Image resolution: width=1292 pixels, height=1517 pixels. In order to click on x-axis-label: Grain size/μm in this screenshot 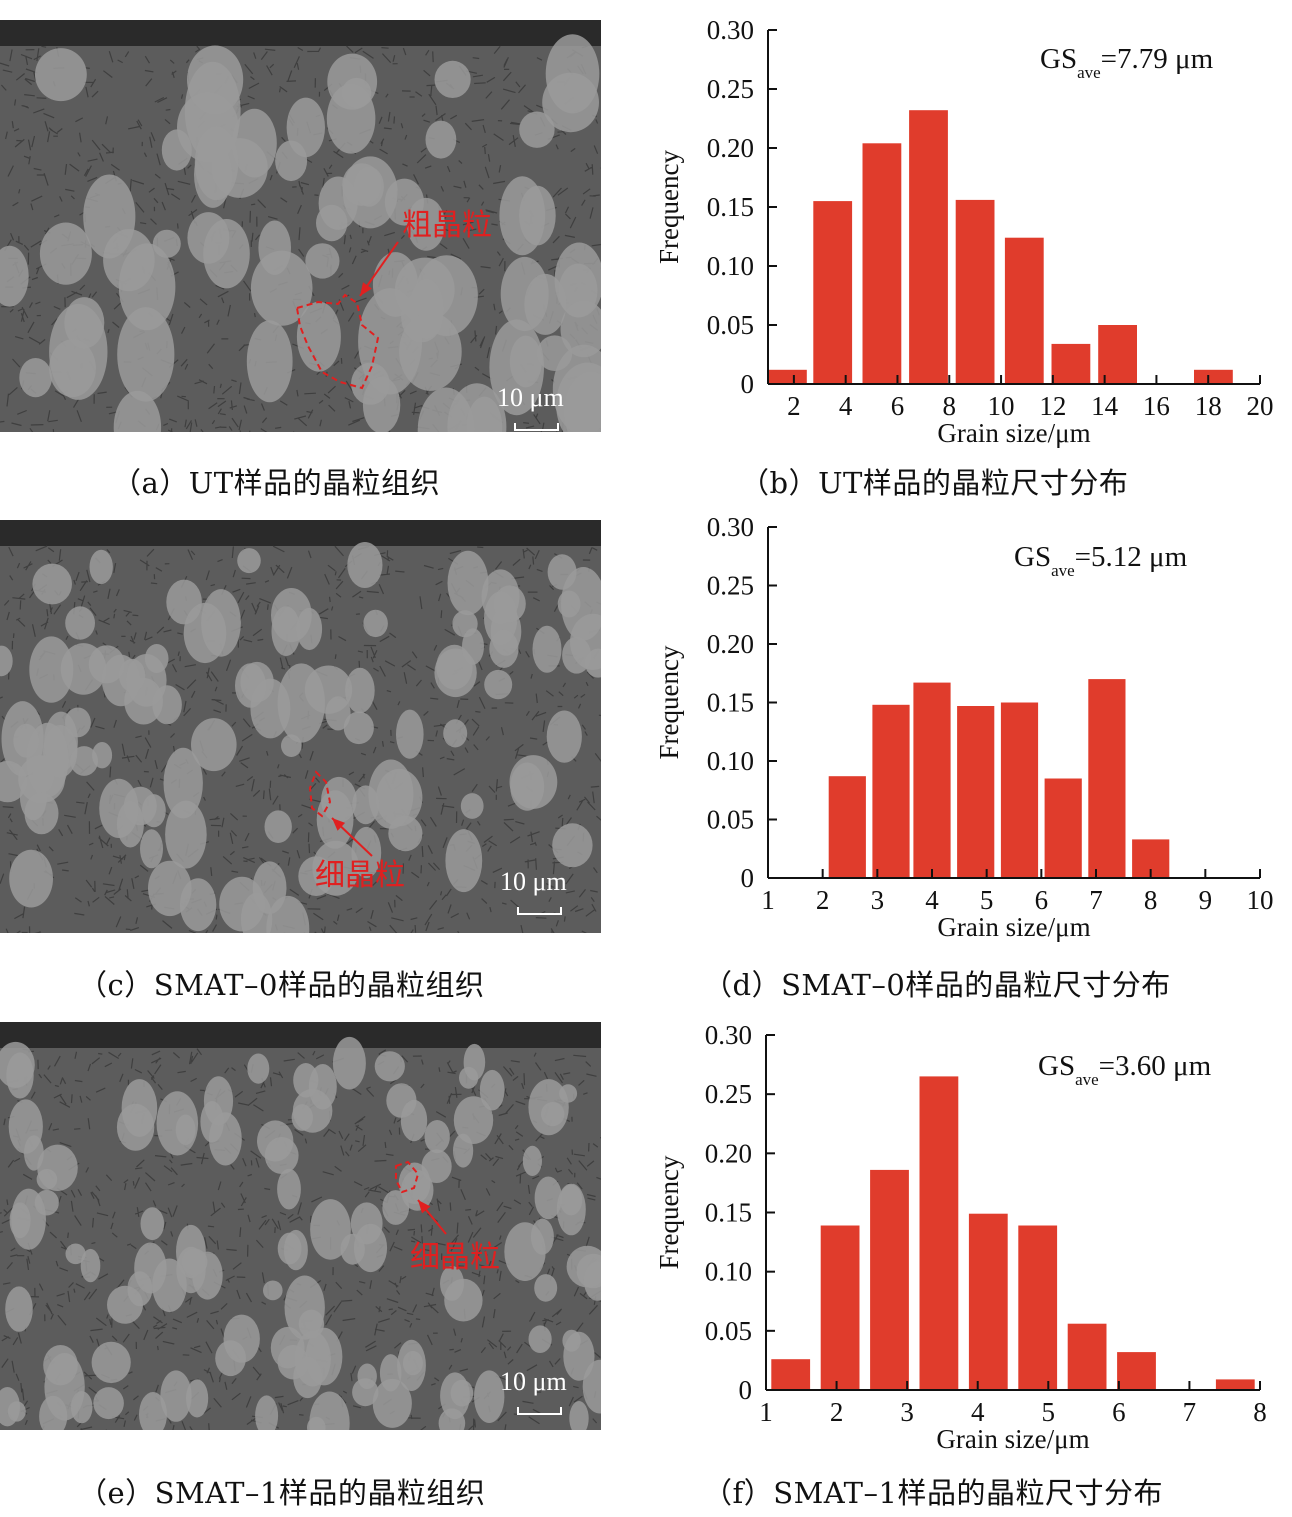, I will do `click(1012, 1439)`.